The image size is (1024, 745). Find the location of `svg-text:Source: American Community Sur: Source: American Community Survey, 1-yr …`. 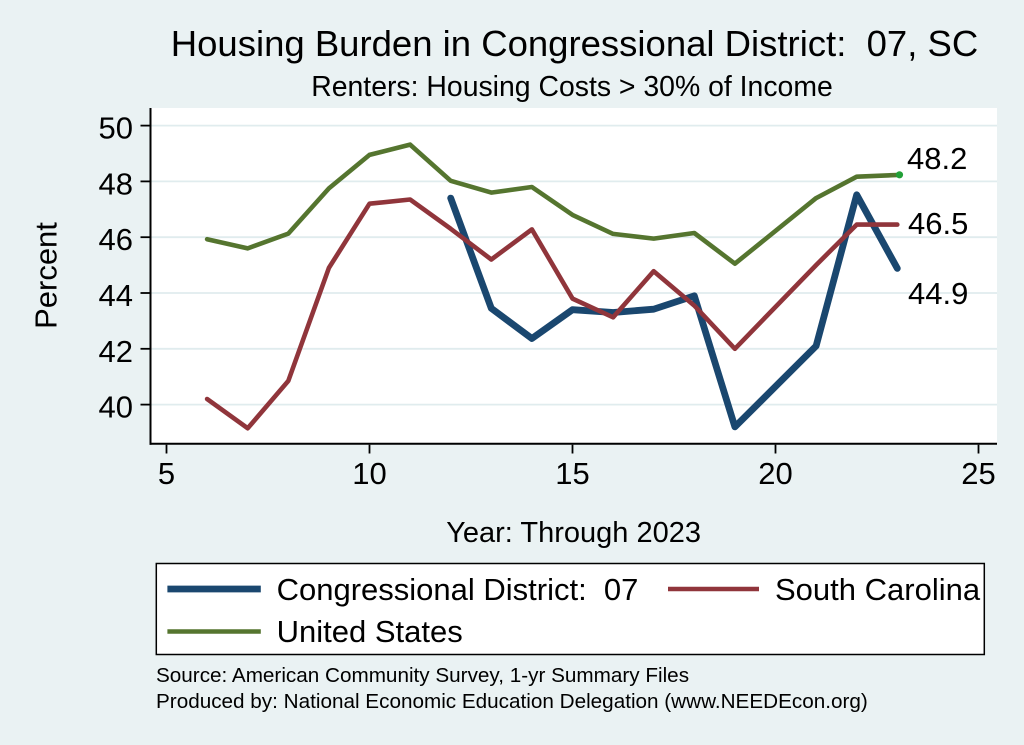

svg-text:Source: American Community Sur: Source: American Community Survey, 1-yr … is located at coordinates (422, 675).